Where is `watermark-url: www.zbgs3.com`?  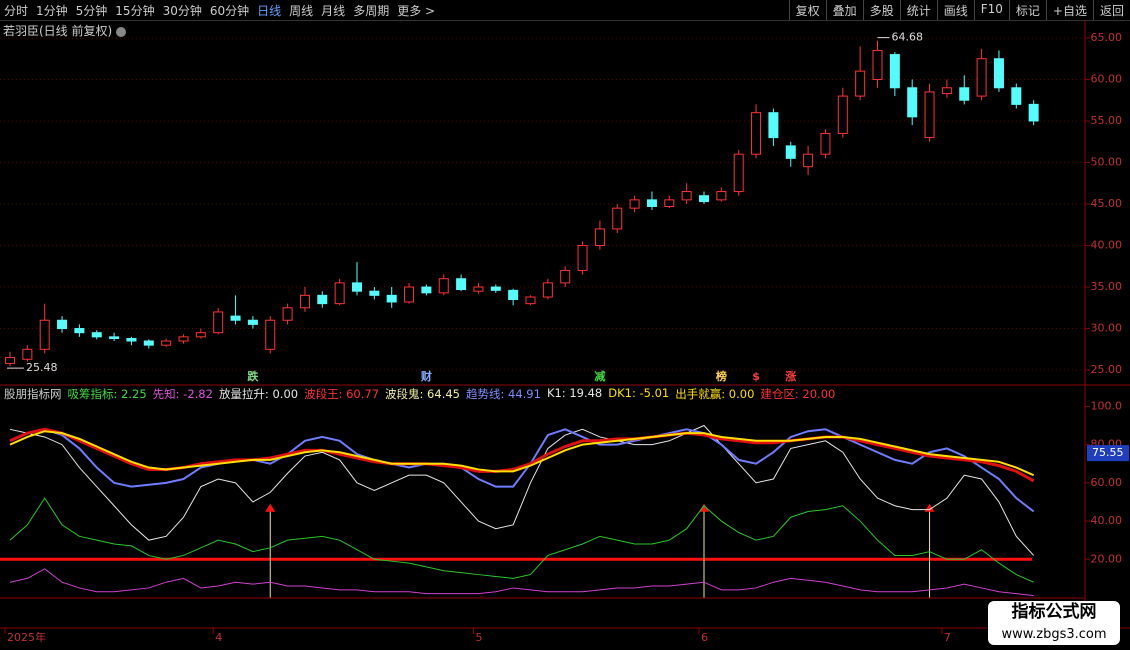 watermark-url: www.zbgs3.com is located at coordinates (1054, 634).